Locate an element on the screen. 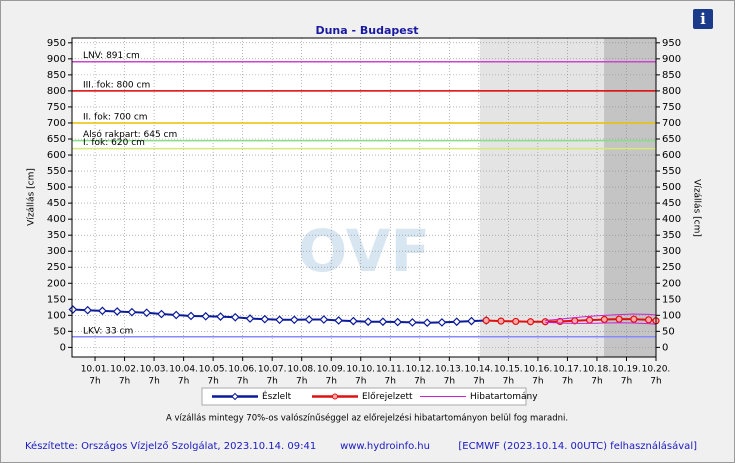 Image resolution: width=735 pixels, height=463 pixels. y-tick-label: 0 is located at coordinates (63, 347).